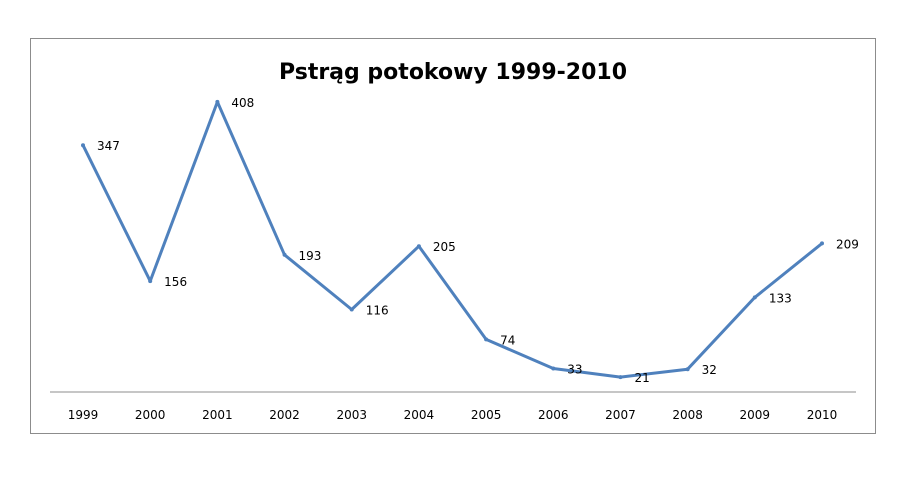  What do you see at coordinates (486, 415) in the screenshot?
I see `x-tick-label-2005: 2005` at bounding box center [486, 415].